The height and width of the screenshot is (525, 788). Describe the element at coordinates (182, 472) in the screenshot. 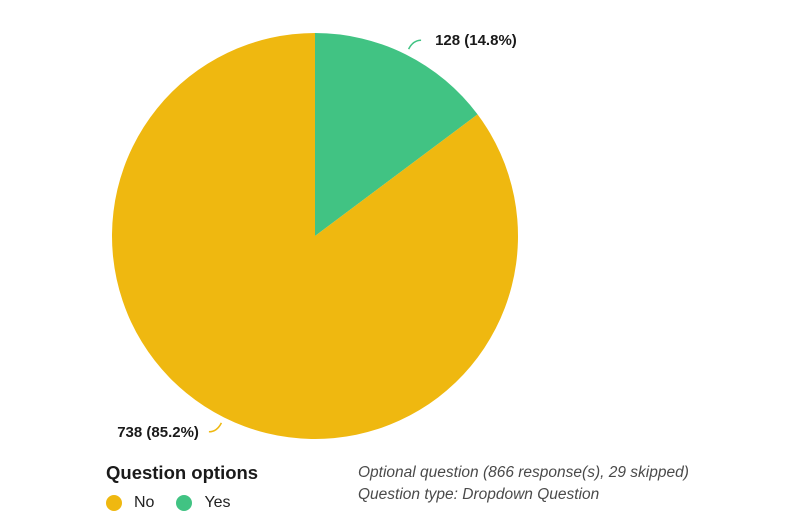

I see `legend-title: Question options` at that location.